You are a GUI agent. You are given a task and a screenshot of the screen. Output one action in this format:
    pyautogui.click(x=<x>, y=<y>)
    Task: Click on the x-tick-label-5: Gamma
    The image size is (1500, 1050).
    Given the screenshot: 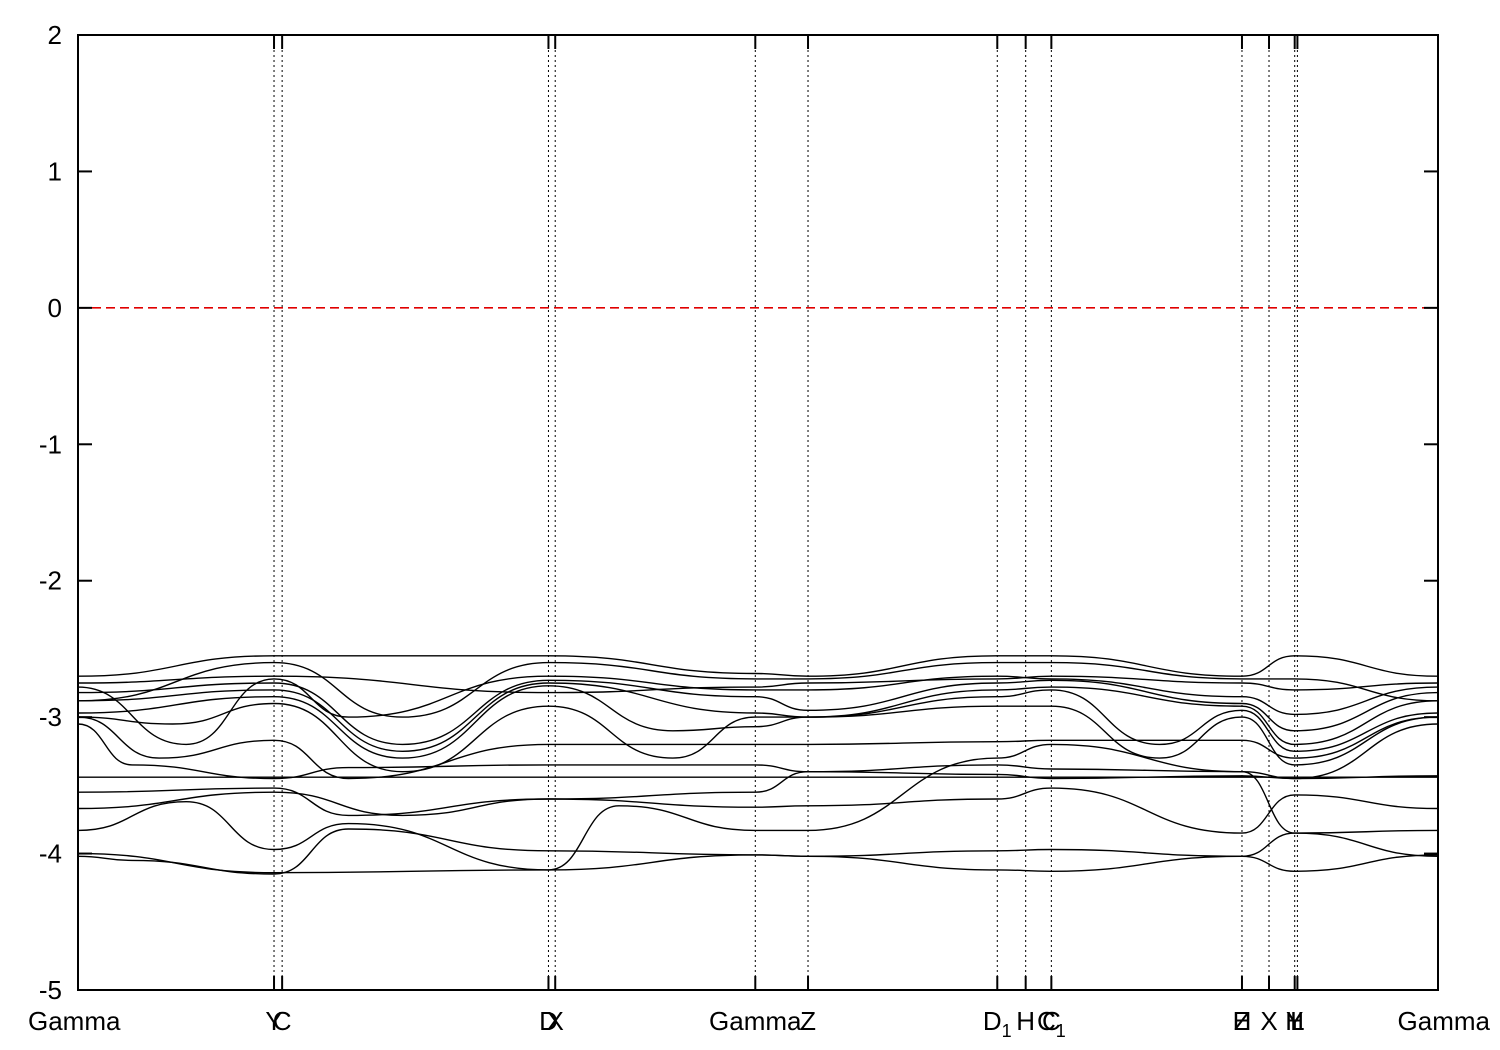 What is the action you would take?
    pyautogui.click(x=755, y=1021)
    